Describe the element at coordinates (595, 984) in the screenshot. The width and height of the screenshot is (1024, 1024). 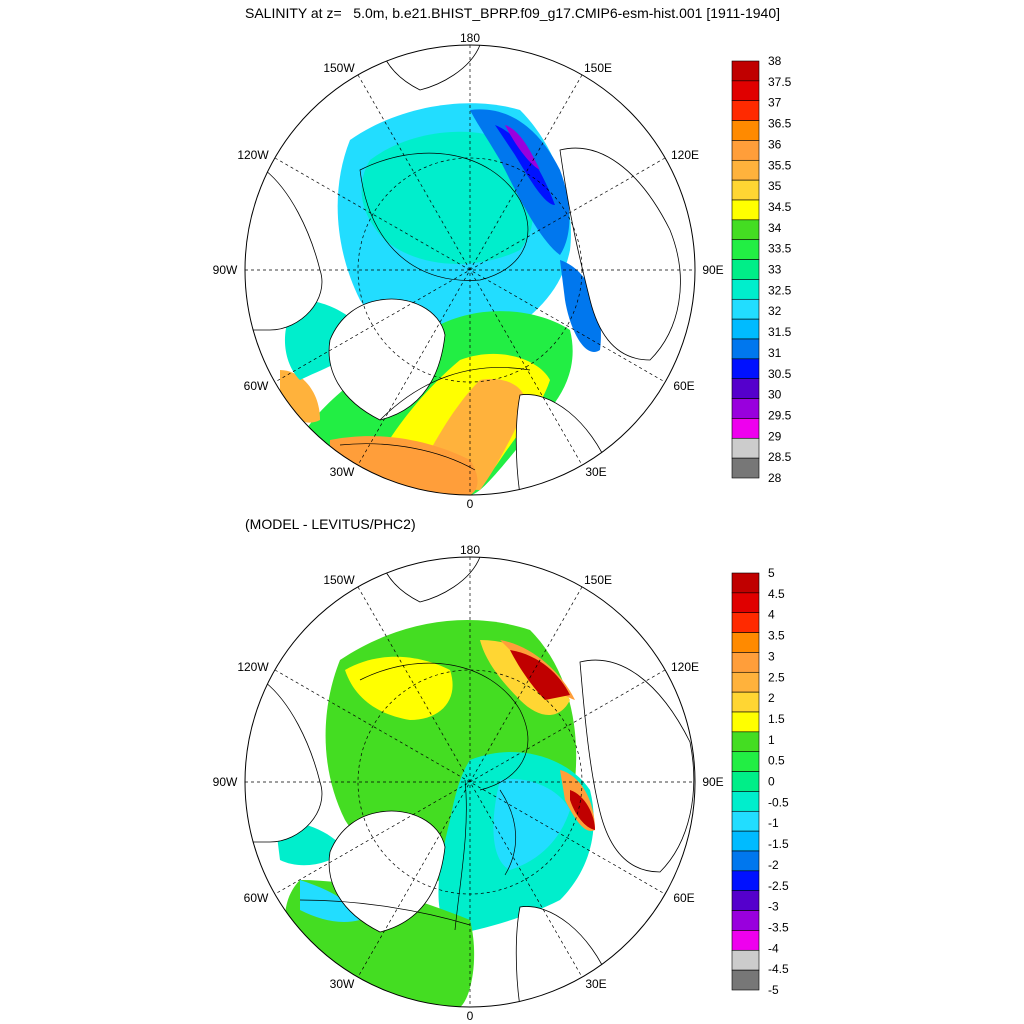
I see `lon-label-30e-b: 30E` at that location.